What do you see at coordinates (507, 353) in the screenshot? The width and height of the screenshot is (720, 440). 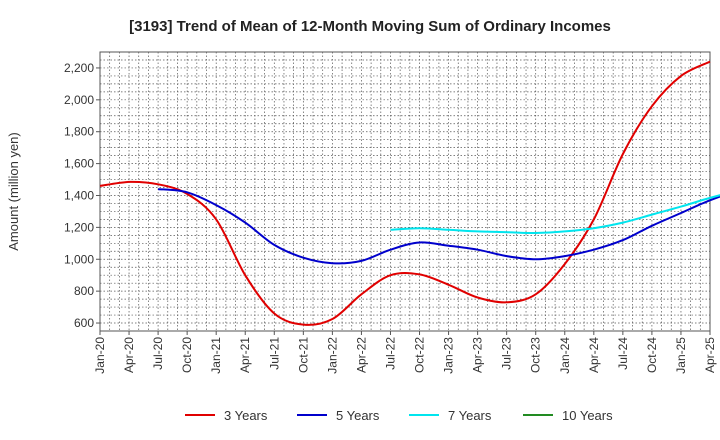 I see `x-tick-label: Jul-23` at bounding box center [507, 353].